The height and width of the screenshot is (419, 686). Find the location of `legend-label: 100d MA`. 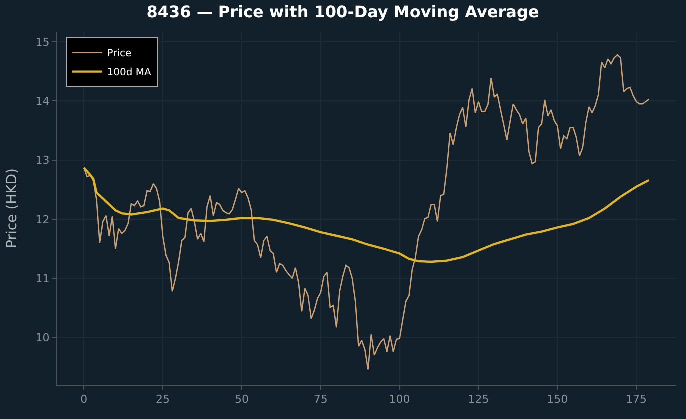

legend-label: 100d MA is located at coordinates (129, 73).